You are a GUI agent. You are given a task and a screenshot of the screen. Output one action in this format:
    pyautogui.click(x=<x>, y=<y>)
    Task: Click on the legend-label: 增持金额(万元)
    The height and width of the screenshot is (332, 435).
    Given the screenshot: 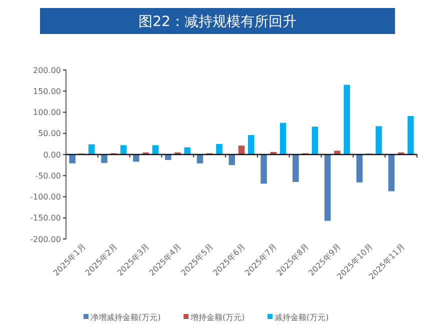 What is the action you would take?
    pyautogui.click(x=217, y=317)
    